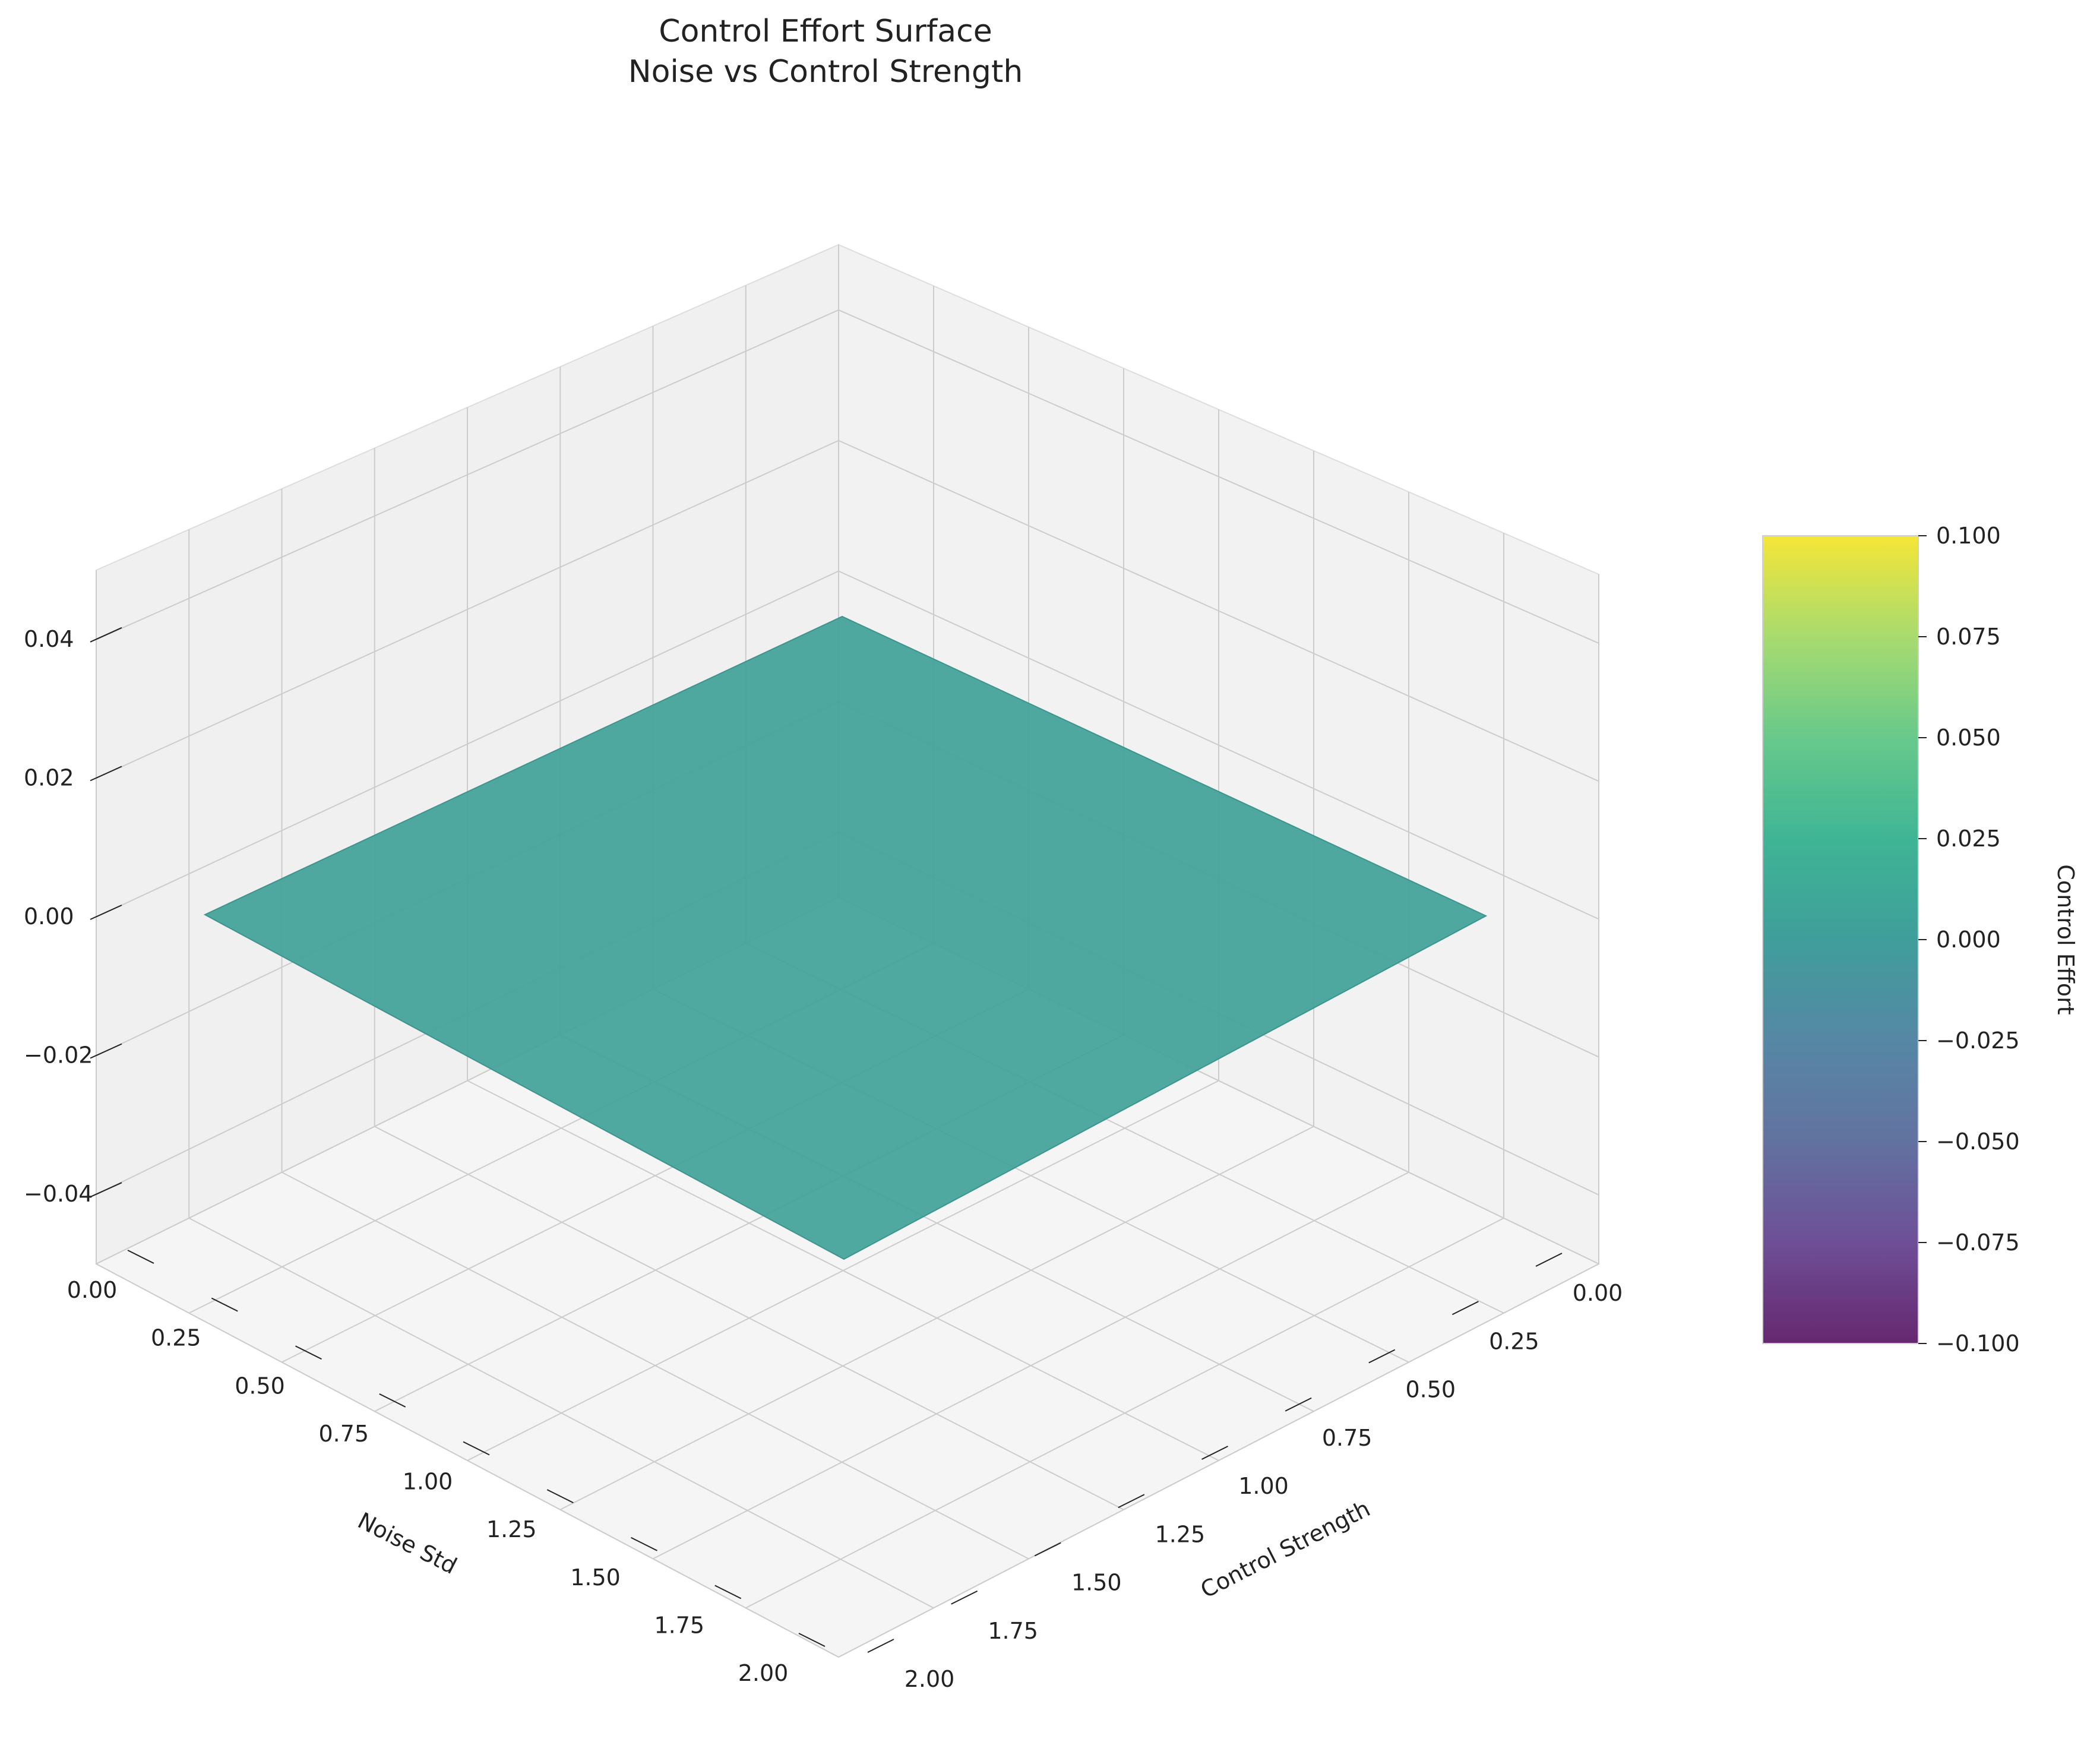 The width and height of the screenshot is (2084, 1764). What do you see at coordinates (93, 1290) in the screenshot?
I see `x-tick-label: 0.00` at bounding box center [93, 1290].